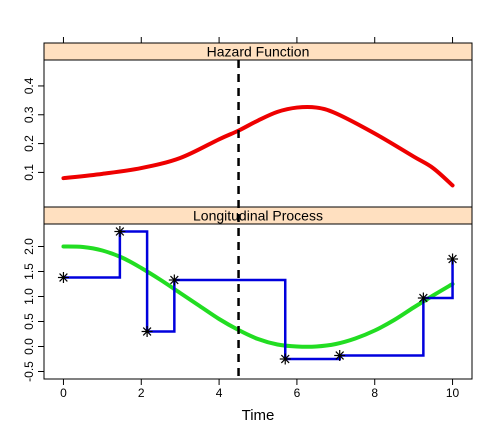 This screenshot has height=438, width=496. Describe the element at coordinates (141, 393) in the screenshot. I see `x-tick-label: 2` at that location.